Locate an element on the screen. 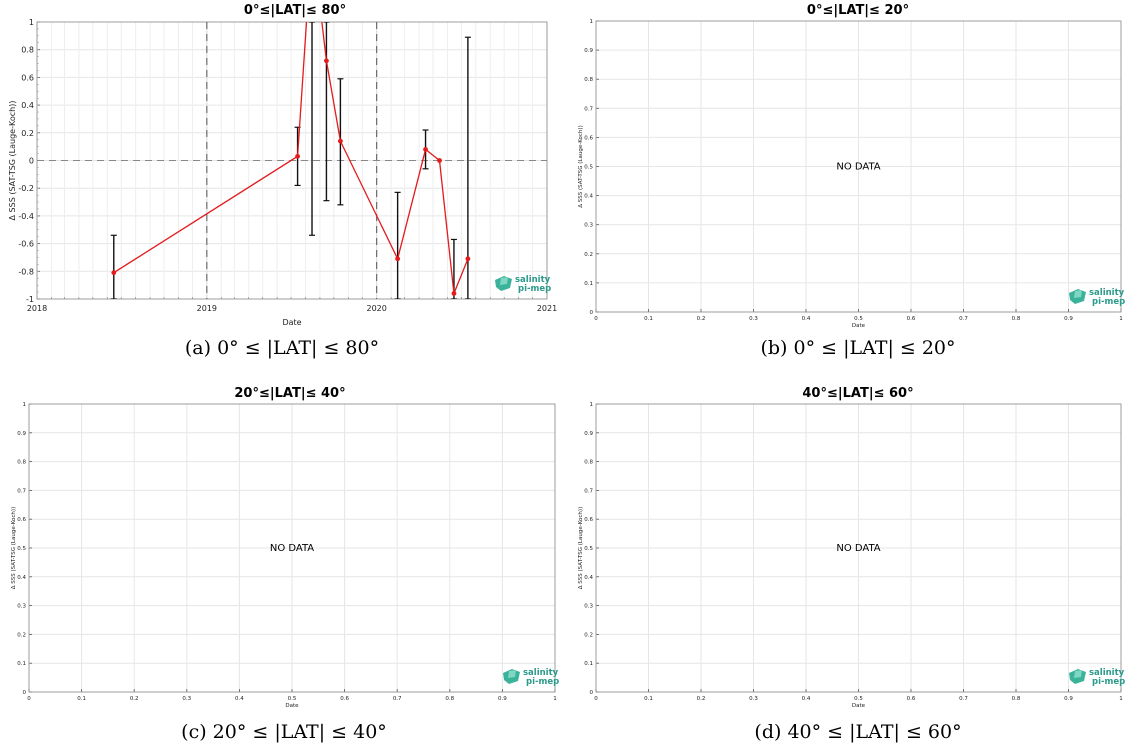 The width and height of the screenshot is (1128, 755). y-tick-label: -0.6 is located at coordinates (26, 244).